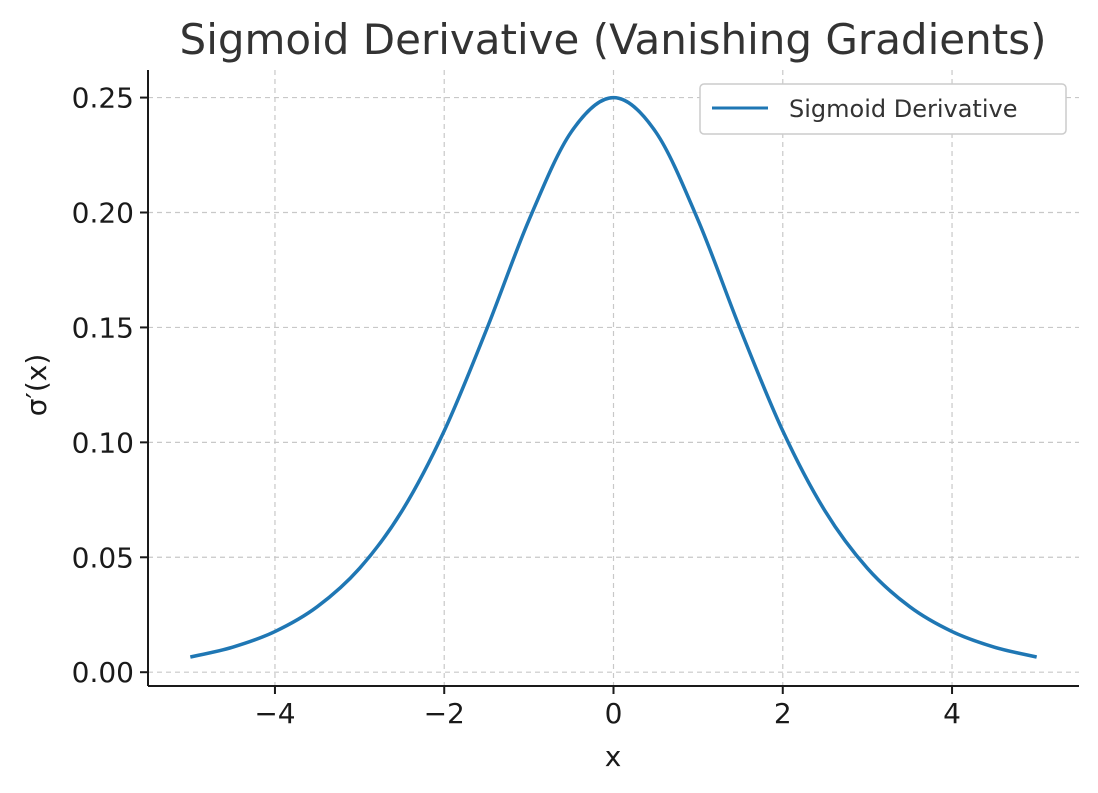 This screenshot has height=793, width=1098. What do you see at coordinates (103, 327) in the screenshot?
I see `y-tick-label: 0.15` at bounding box center [103, 327].